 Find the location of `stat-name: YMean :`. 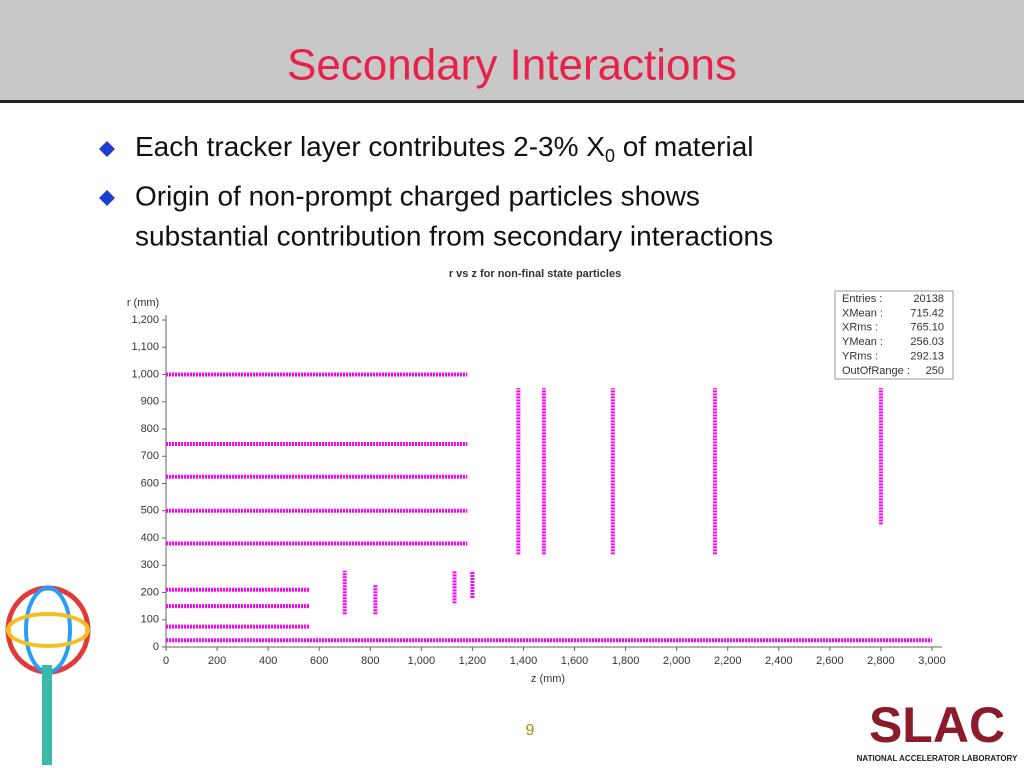

stat-name: YMean : is located at coordinates (862, 342).